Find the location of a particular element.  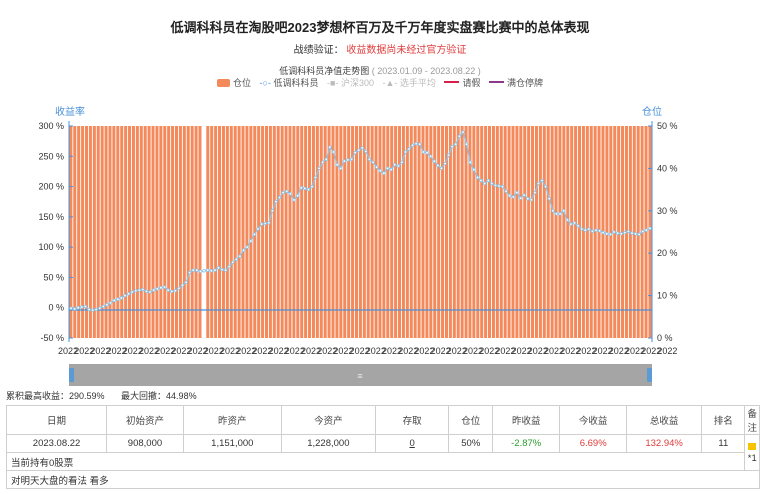

left-axis-ticks: 300 % 250 % 200 % 150 % 100 % 50 % 0 % -50 % is located at coordinates (55, 232).